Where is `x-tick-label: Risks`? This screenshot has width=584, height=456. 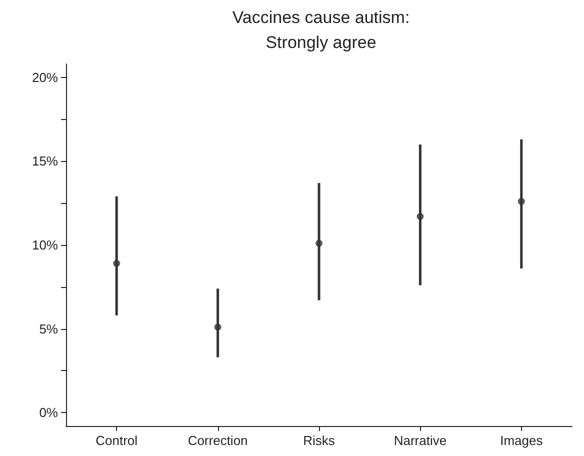
x-tick-label: Risks is located at coordinates (319, 440).